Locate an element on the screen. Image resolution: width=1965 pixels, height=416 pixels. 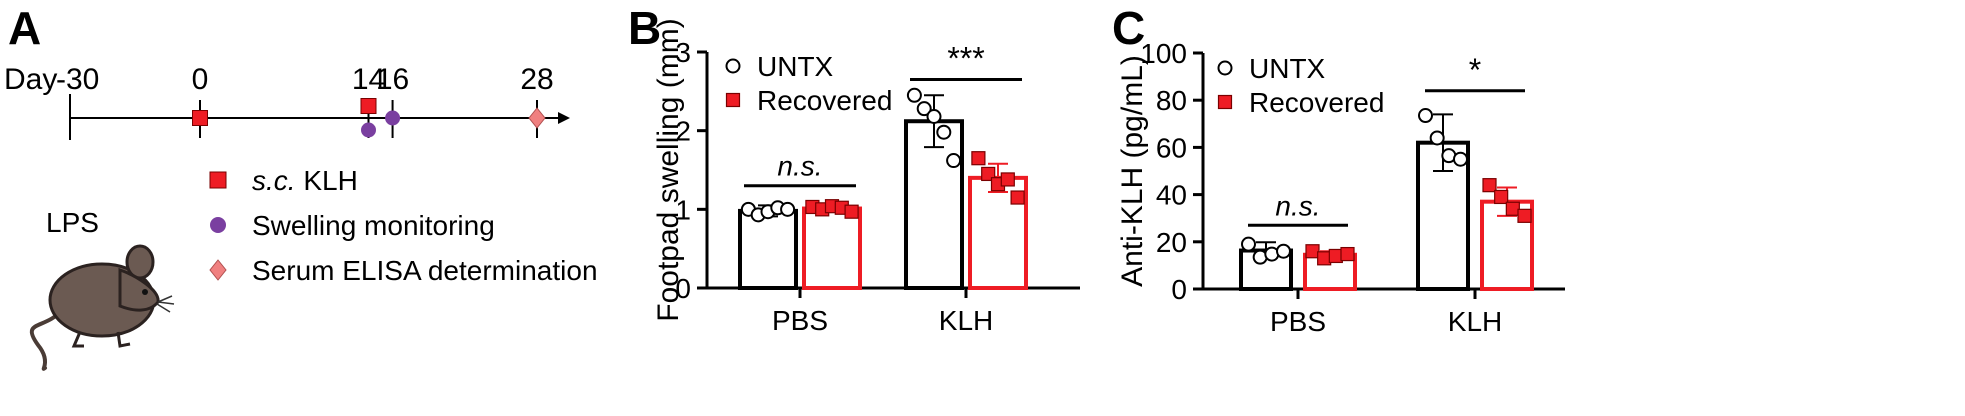
timeline-day-label: 0 is located at coordinates (200, 79).